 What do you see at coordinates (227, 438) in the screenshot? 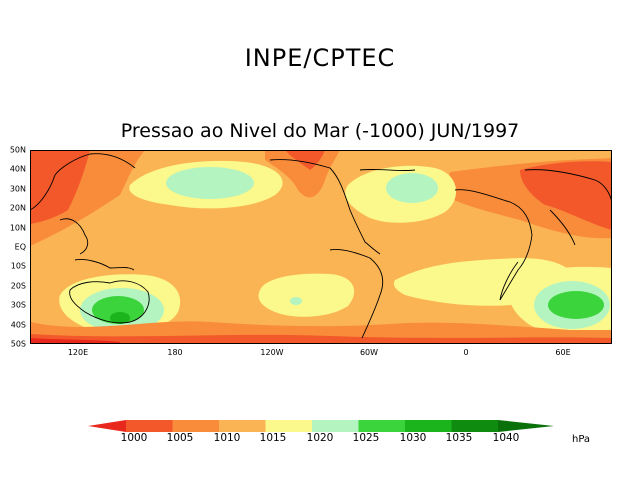
I see `legend-label-1010: 1010` at bounding box center [227, 438].